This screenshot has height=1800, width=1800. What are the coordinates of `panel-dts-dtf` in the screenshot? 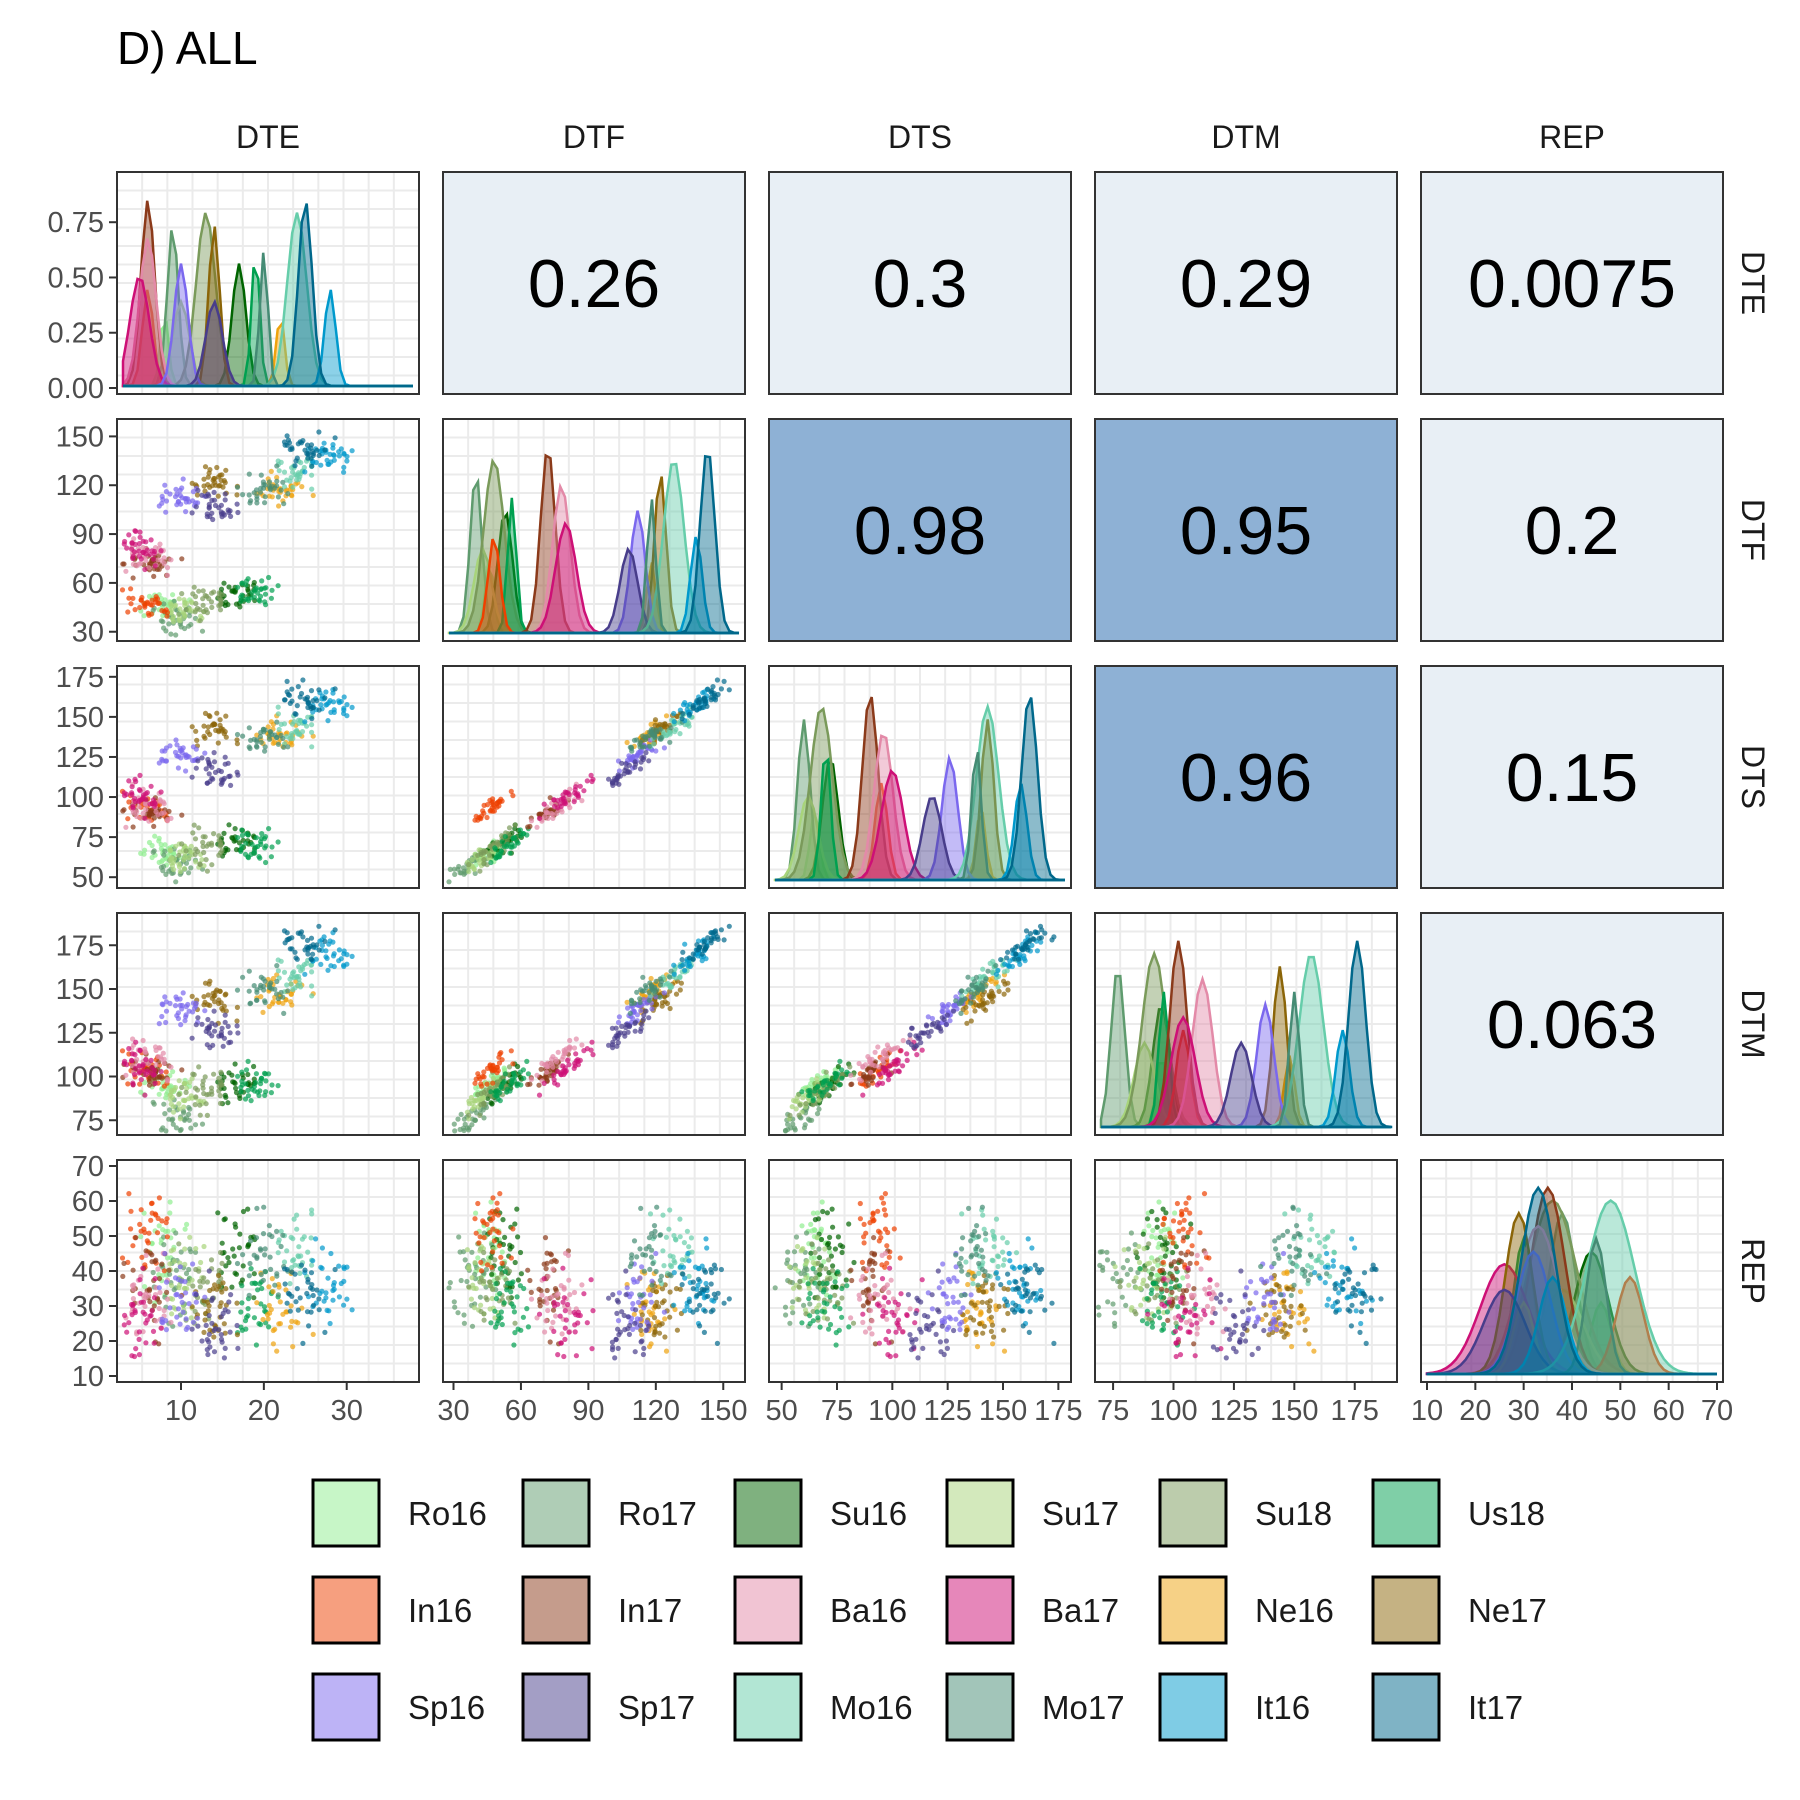 It's located at (594, 777).